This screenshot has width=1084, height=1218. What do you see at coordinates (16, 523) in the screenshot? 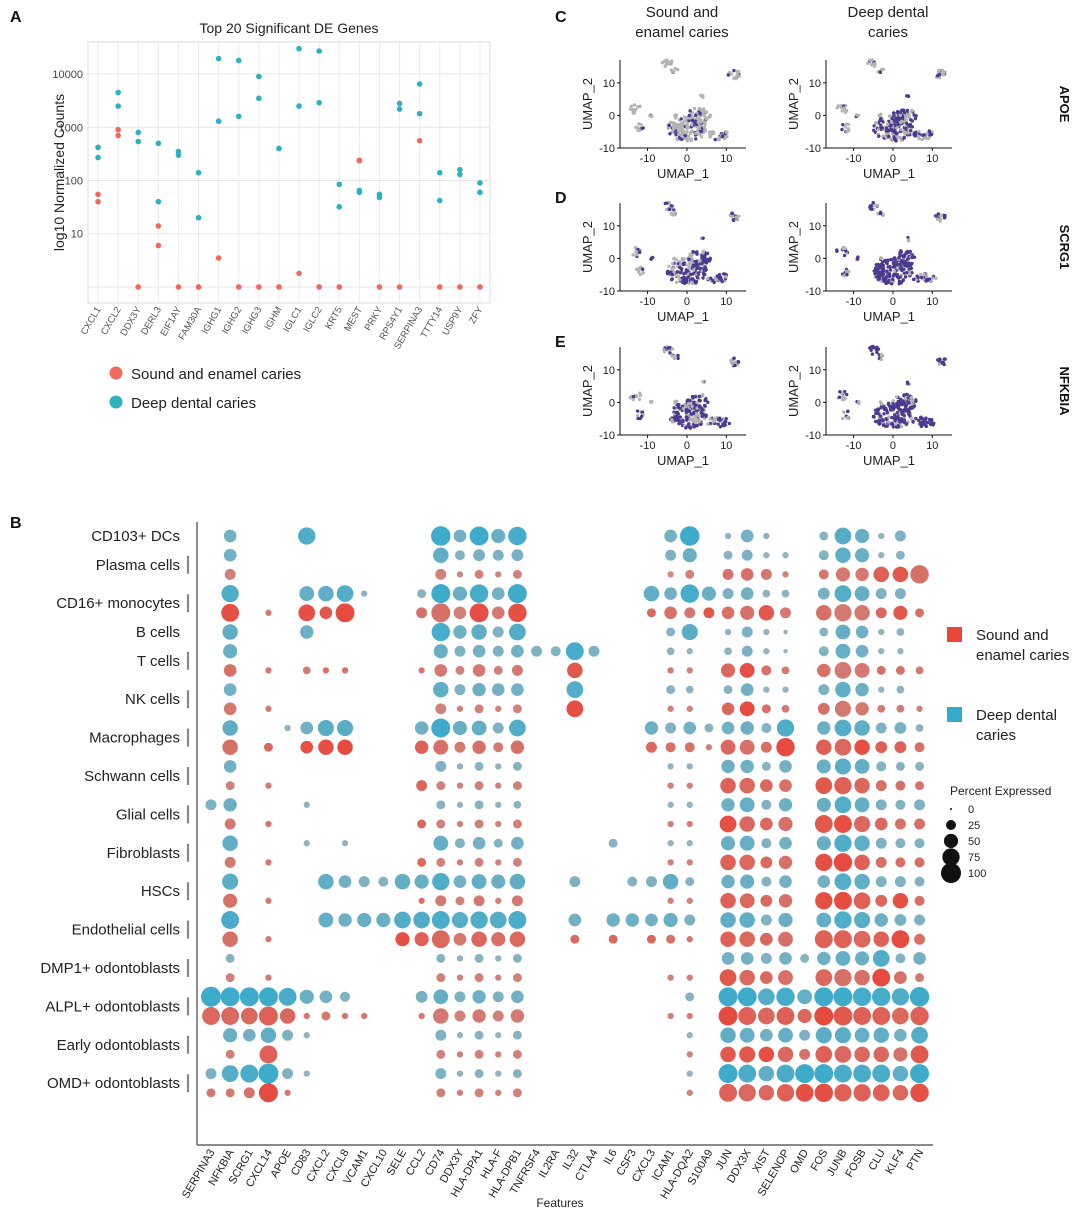
I see `panel-letter-b: B` at bounding box center [16, 523].